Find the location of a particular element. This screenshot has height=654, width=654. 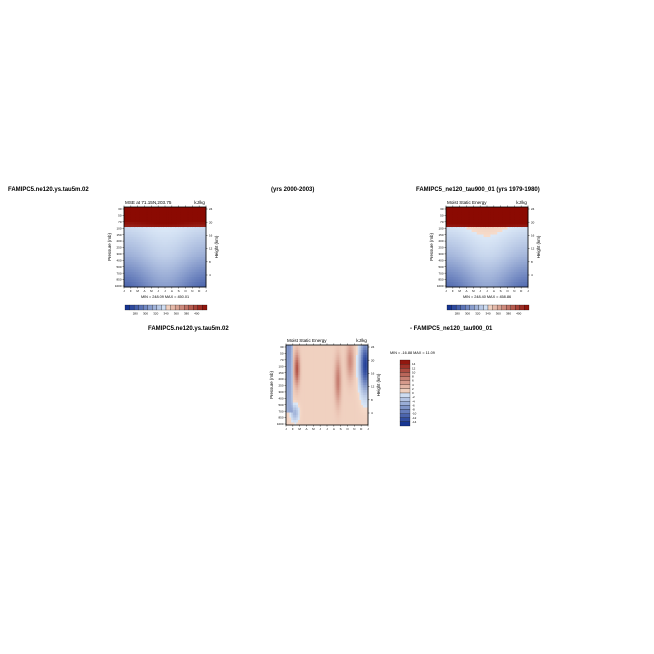

panel1-colorbar-swatch is located at coordinates (164, 307).